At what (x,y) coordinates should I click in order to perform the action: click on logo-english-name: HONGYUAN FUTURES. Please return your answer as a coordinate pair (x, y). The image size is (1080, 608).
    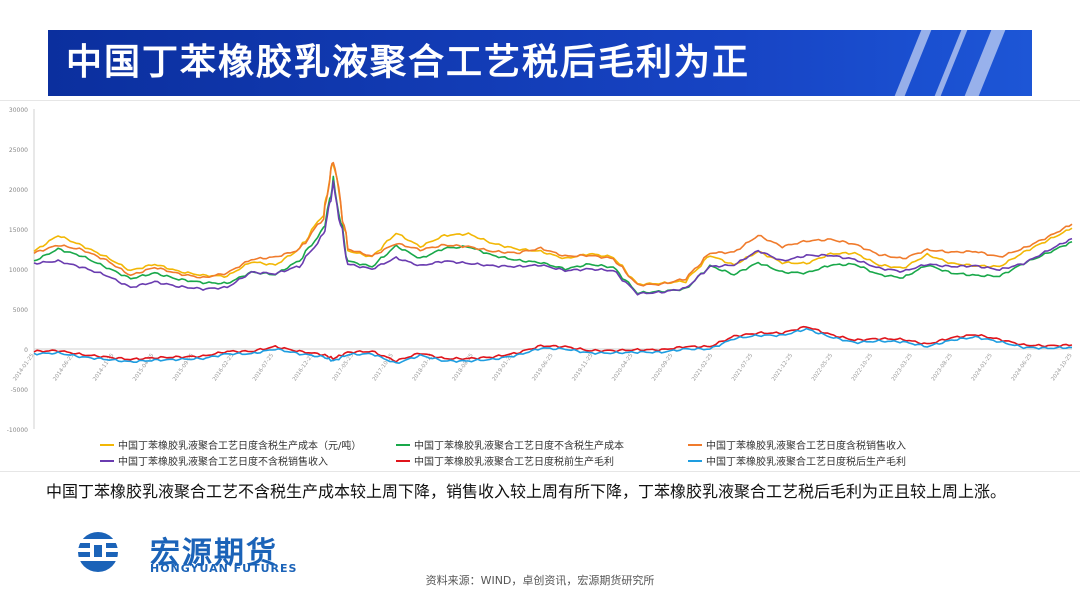
    Looking at the image, I should click on (224, 568).